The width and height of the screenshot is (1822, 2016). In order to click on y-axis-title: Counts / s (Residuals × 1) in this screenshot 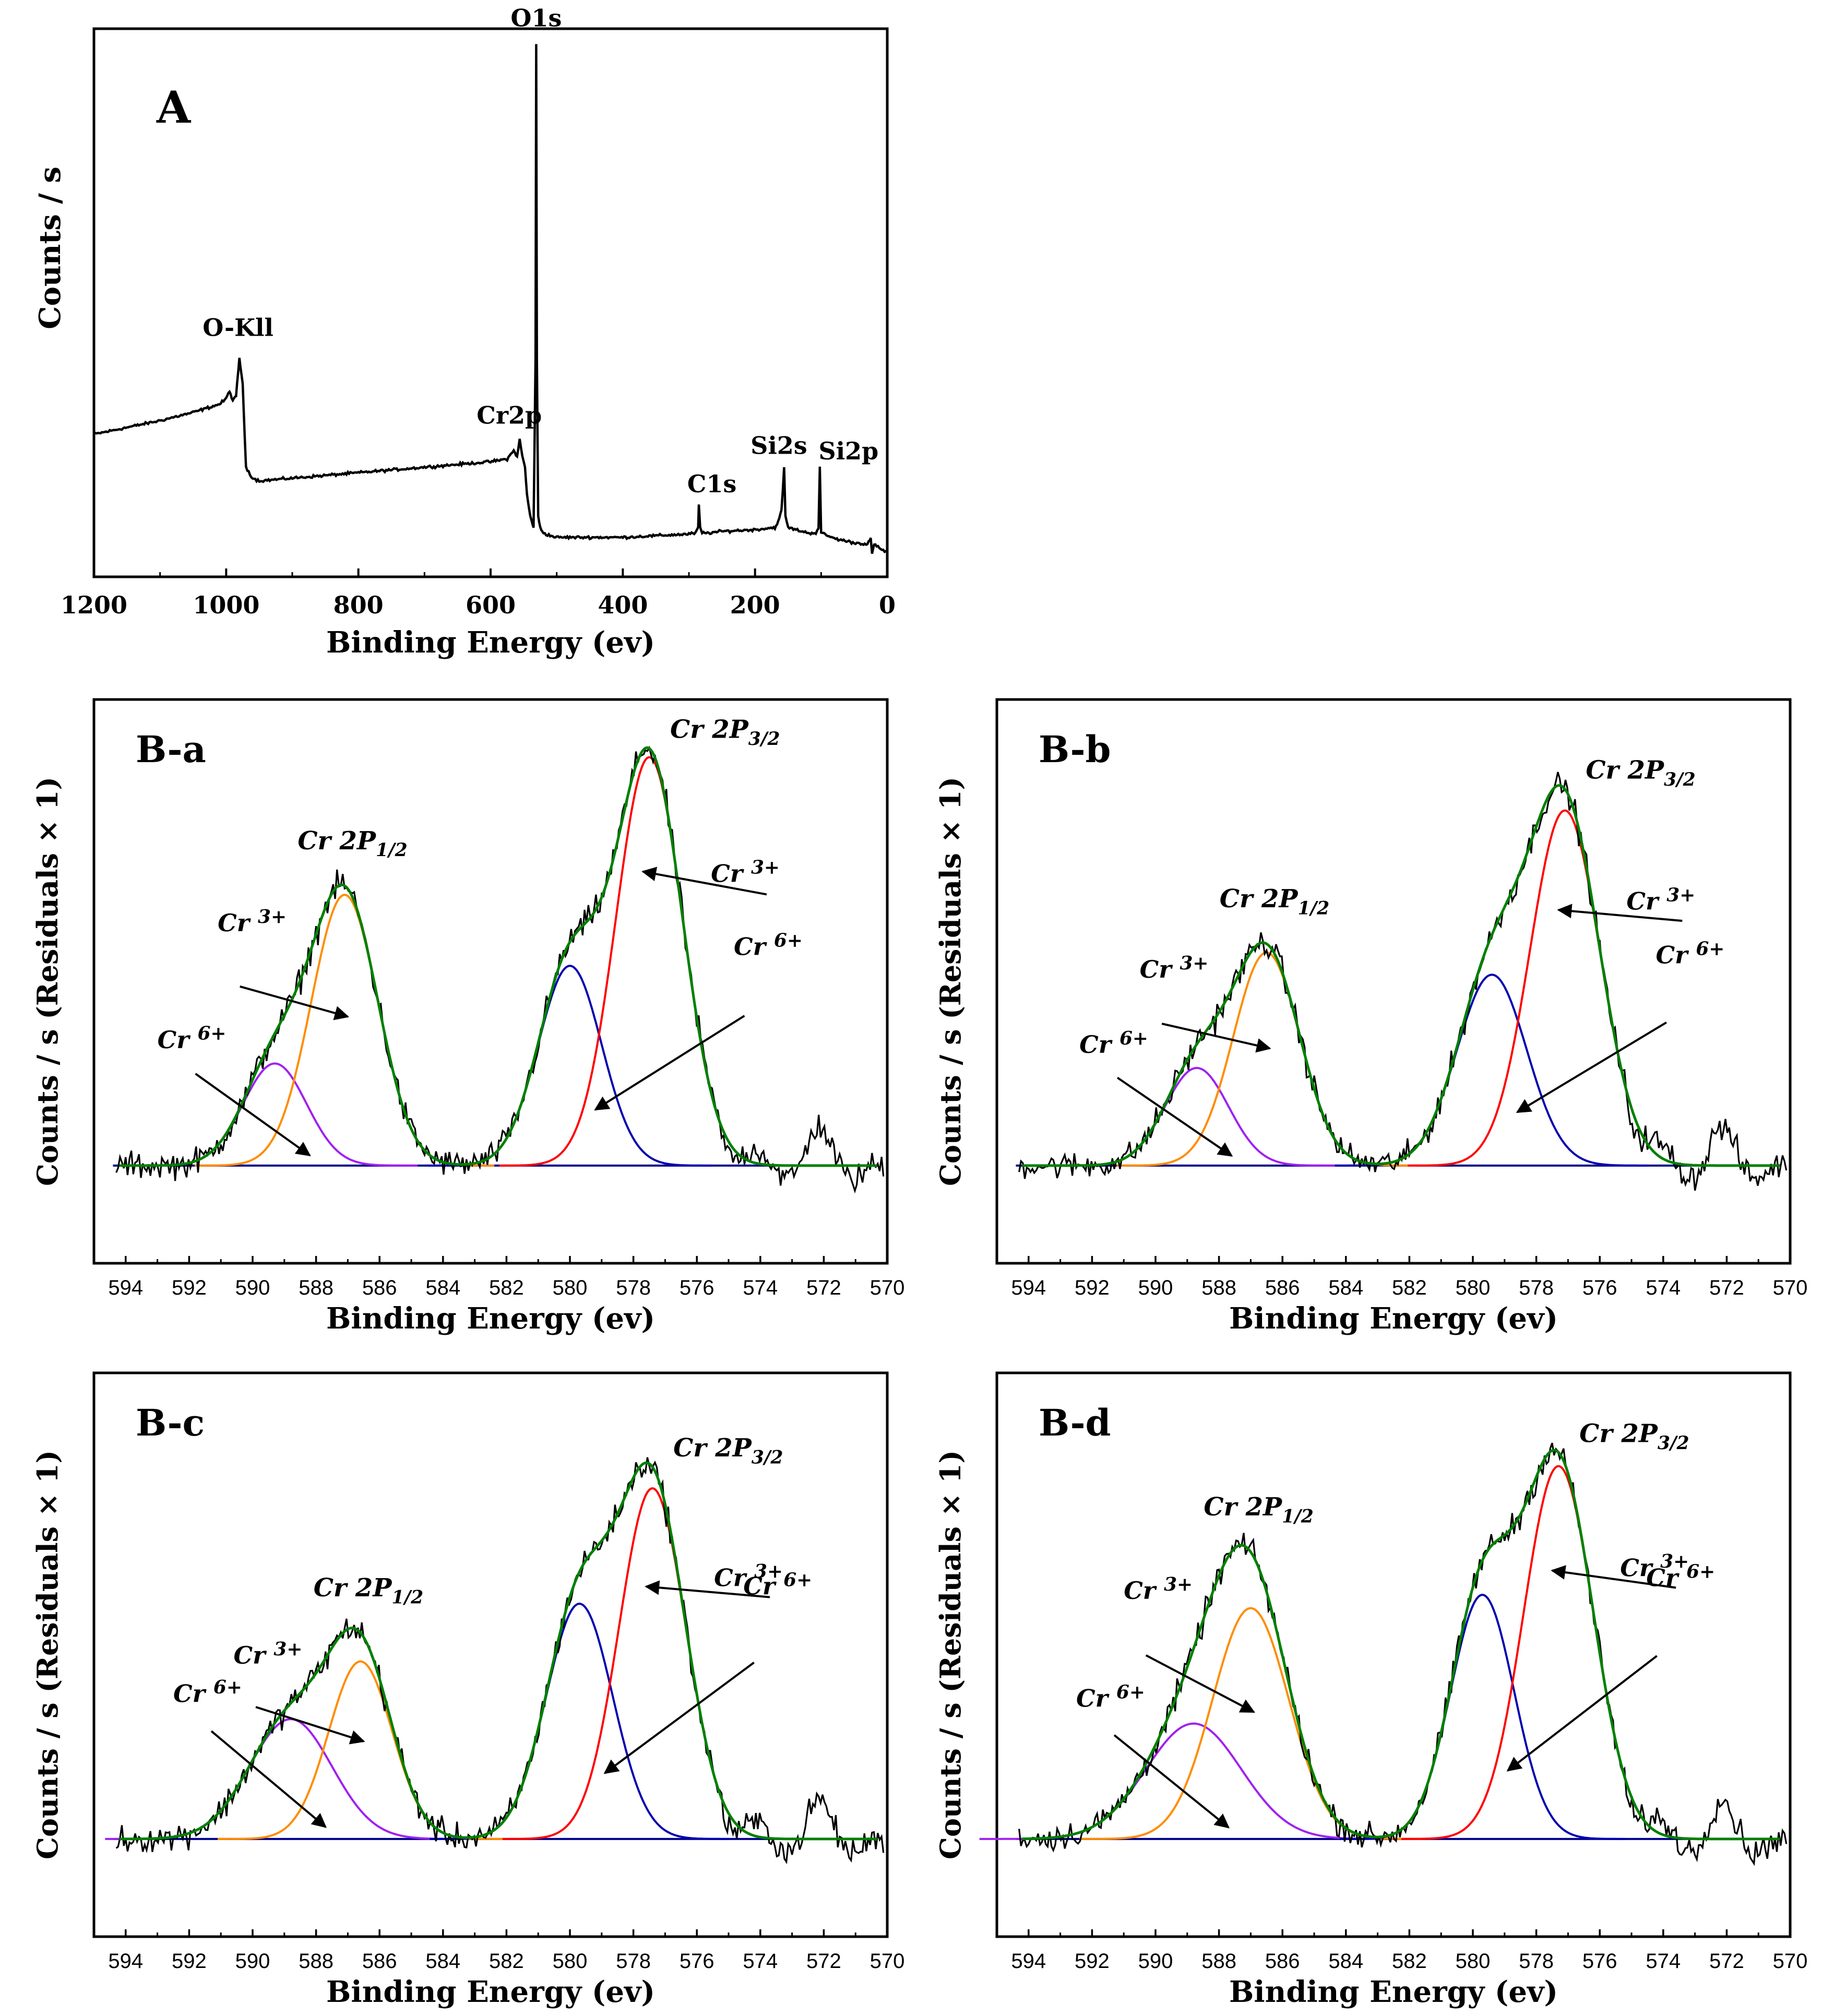, I will do `click(950, 1654)`.